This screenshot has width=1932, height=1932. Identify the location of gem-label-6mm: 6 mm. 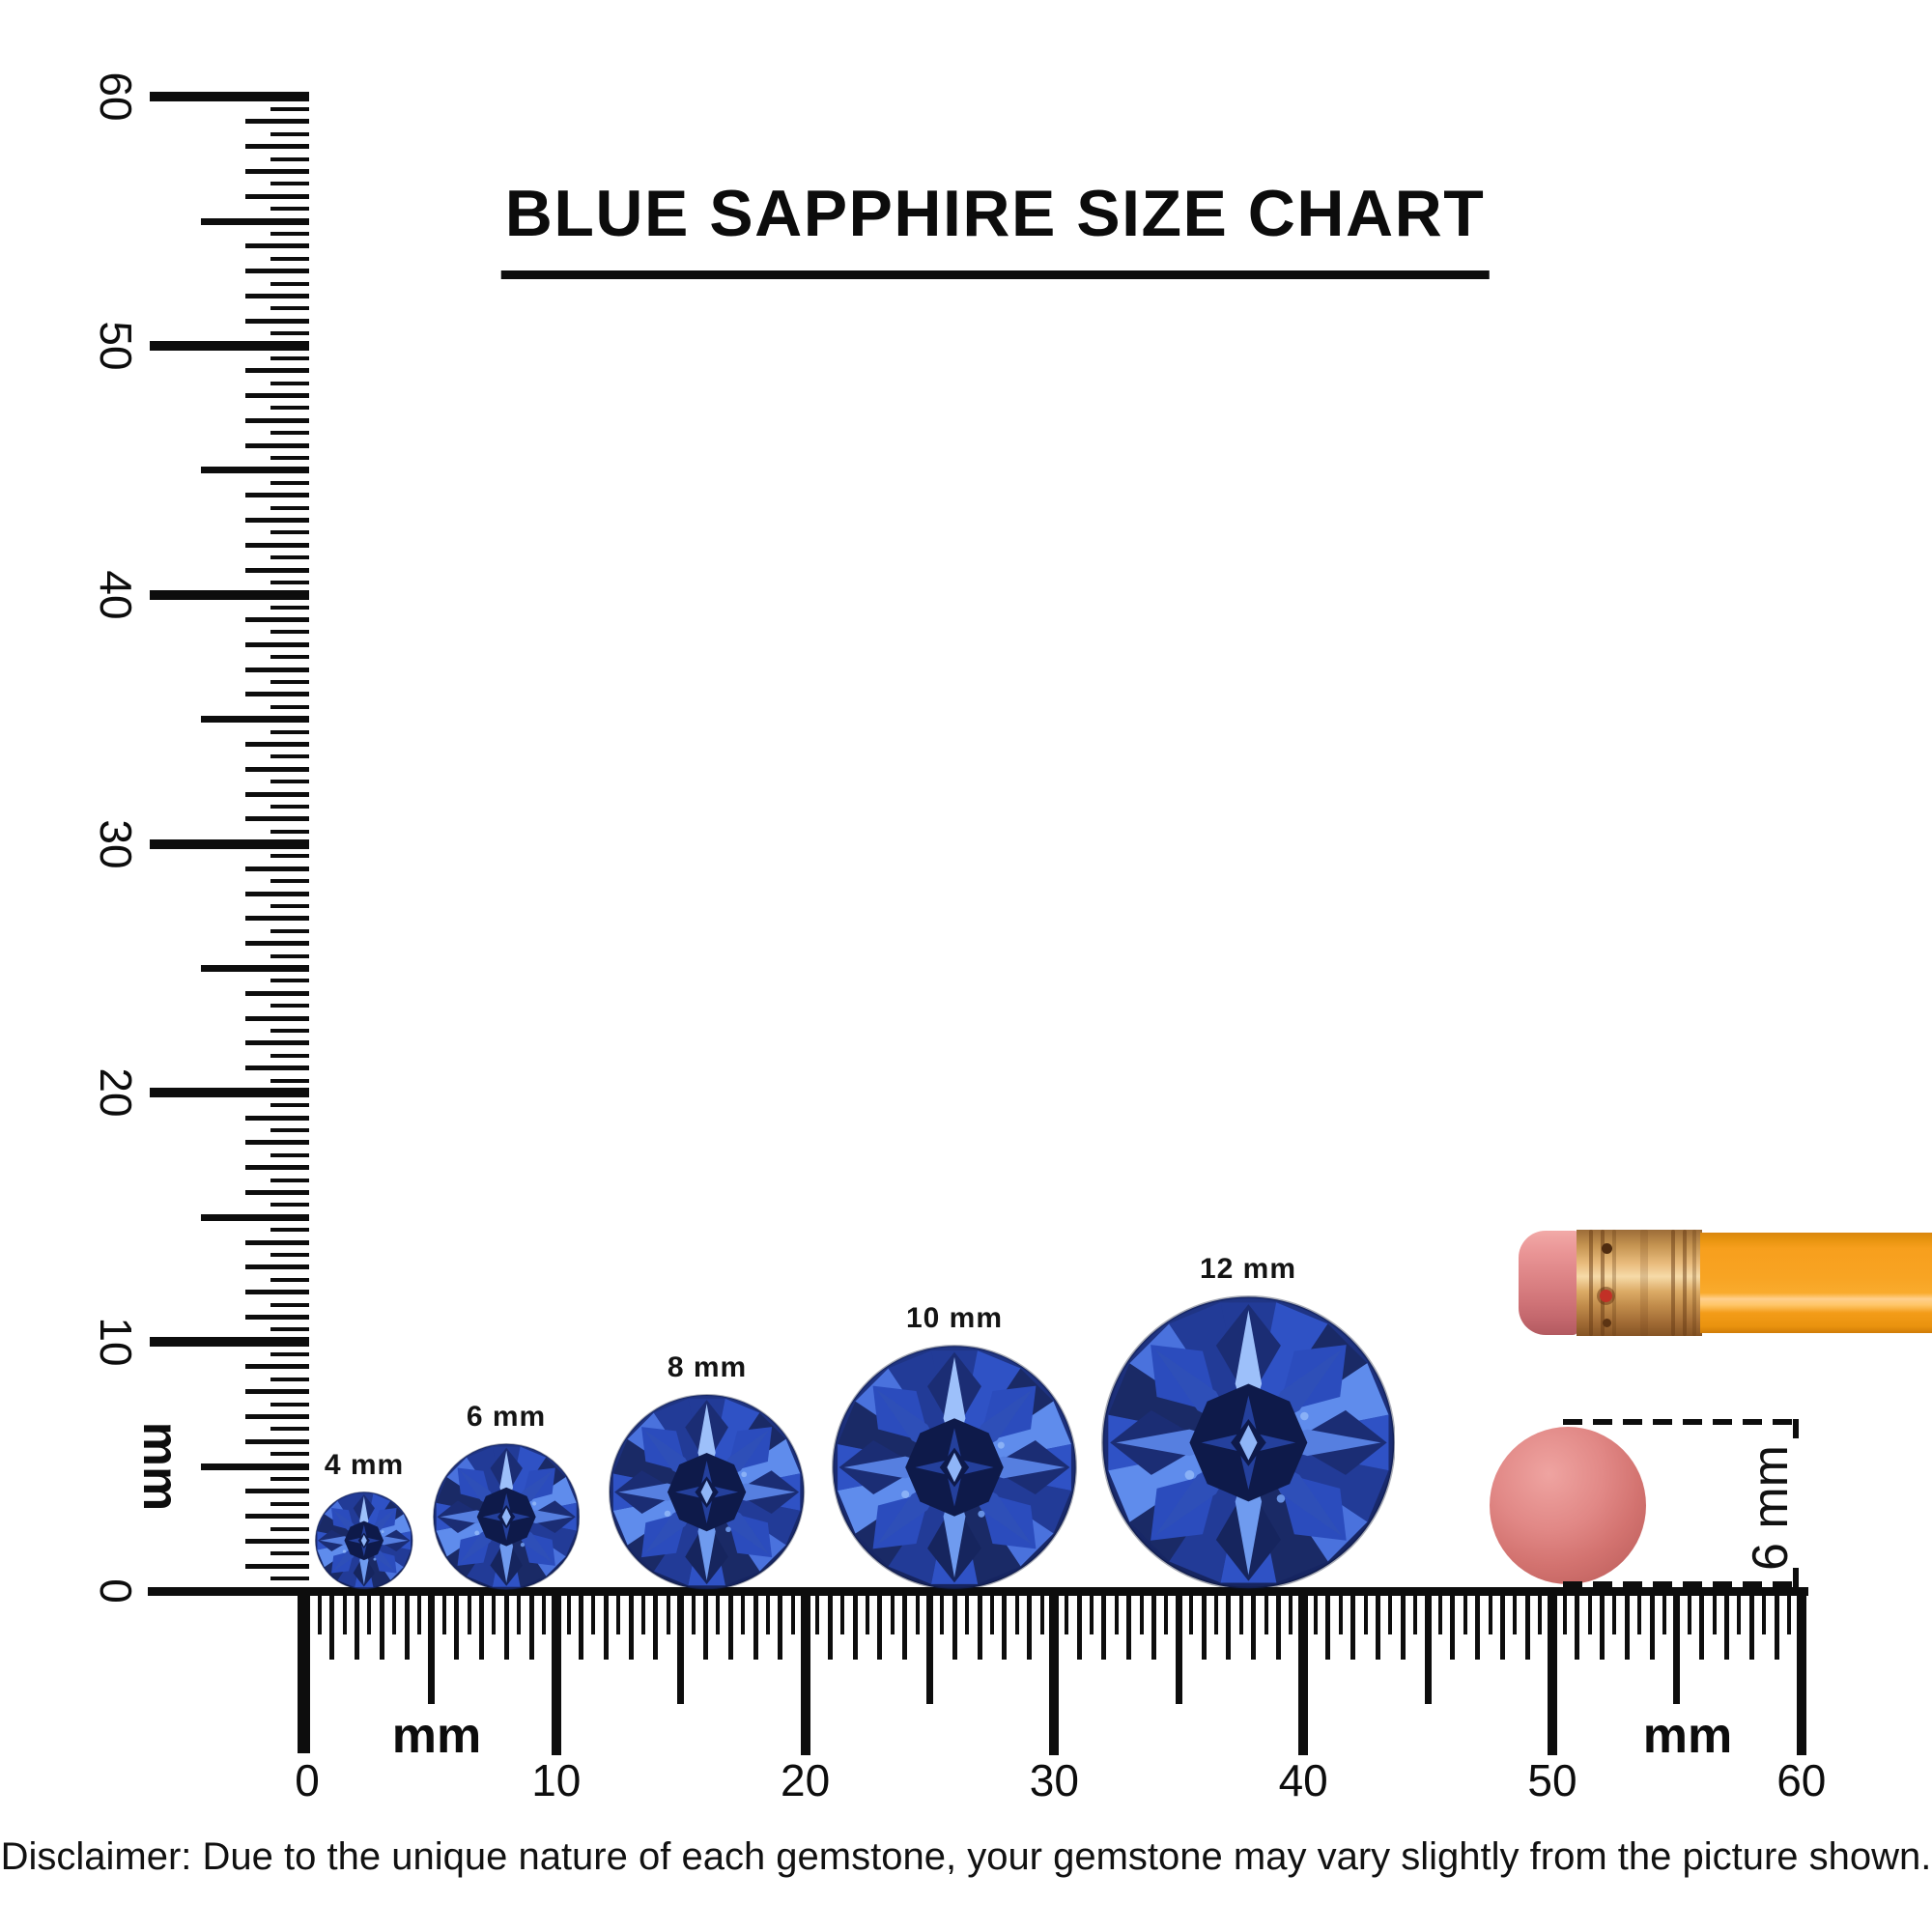
(506, 1416).